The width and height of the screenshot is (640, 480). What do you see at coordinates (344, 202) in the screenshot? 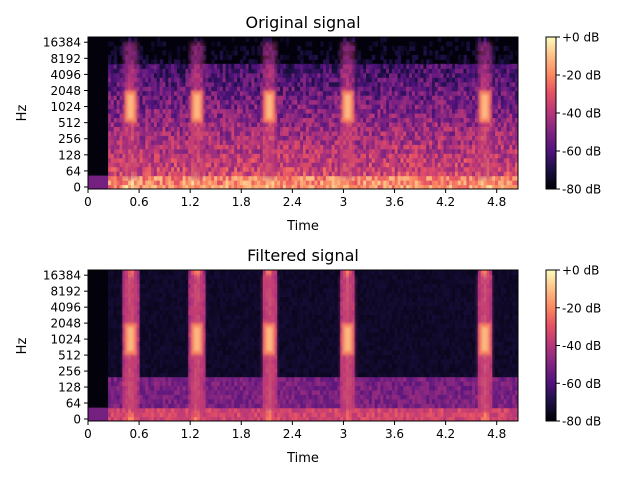
I see `x-tick-label: 3` at bounding box center [344, 202].